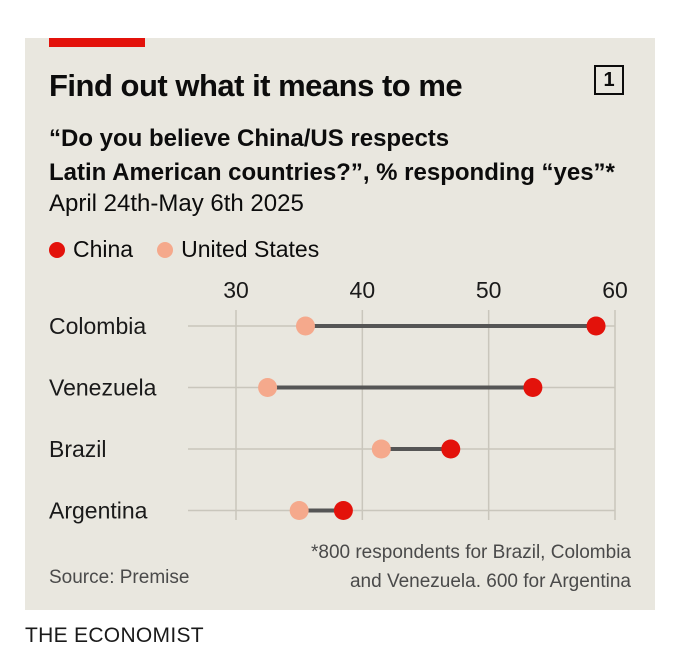 The width and height of the screenshot is (680, 663). What do you see at coordinates (165, 249) in the screenshot?
I see `legend-dot-united-states` at bounding box center [165, 249].